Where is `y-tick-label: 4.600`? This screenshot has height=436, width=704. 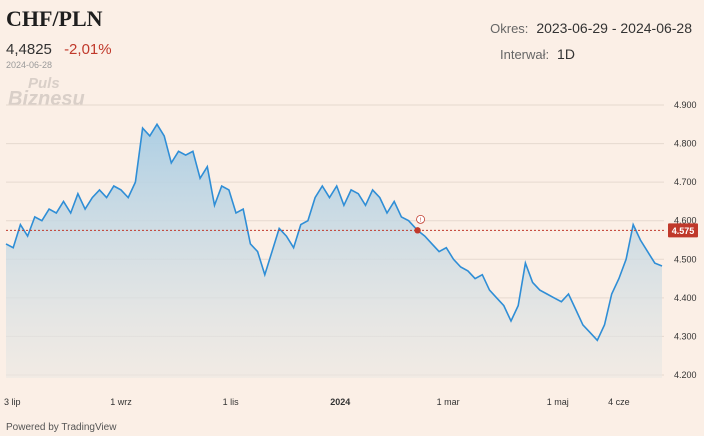 y-tick-label: 4.600 is located at coordinates (685, 221).